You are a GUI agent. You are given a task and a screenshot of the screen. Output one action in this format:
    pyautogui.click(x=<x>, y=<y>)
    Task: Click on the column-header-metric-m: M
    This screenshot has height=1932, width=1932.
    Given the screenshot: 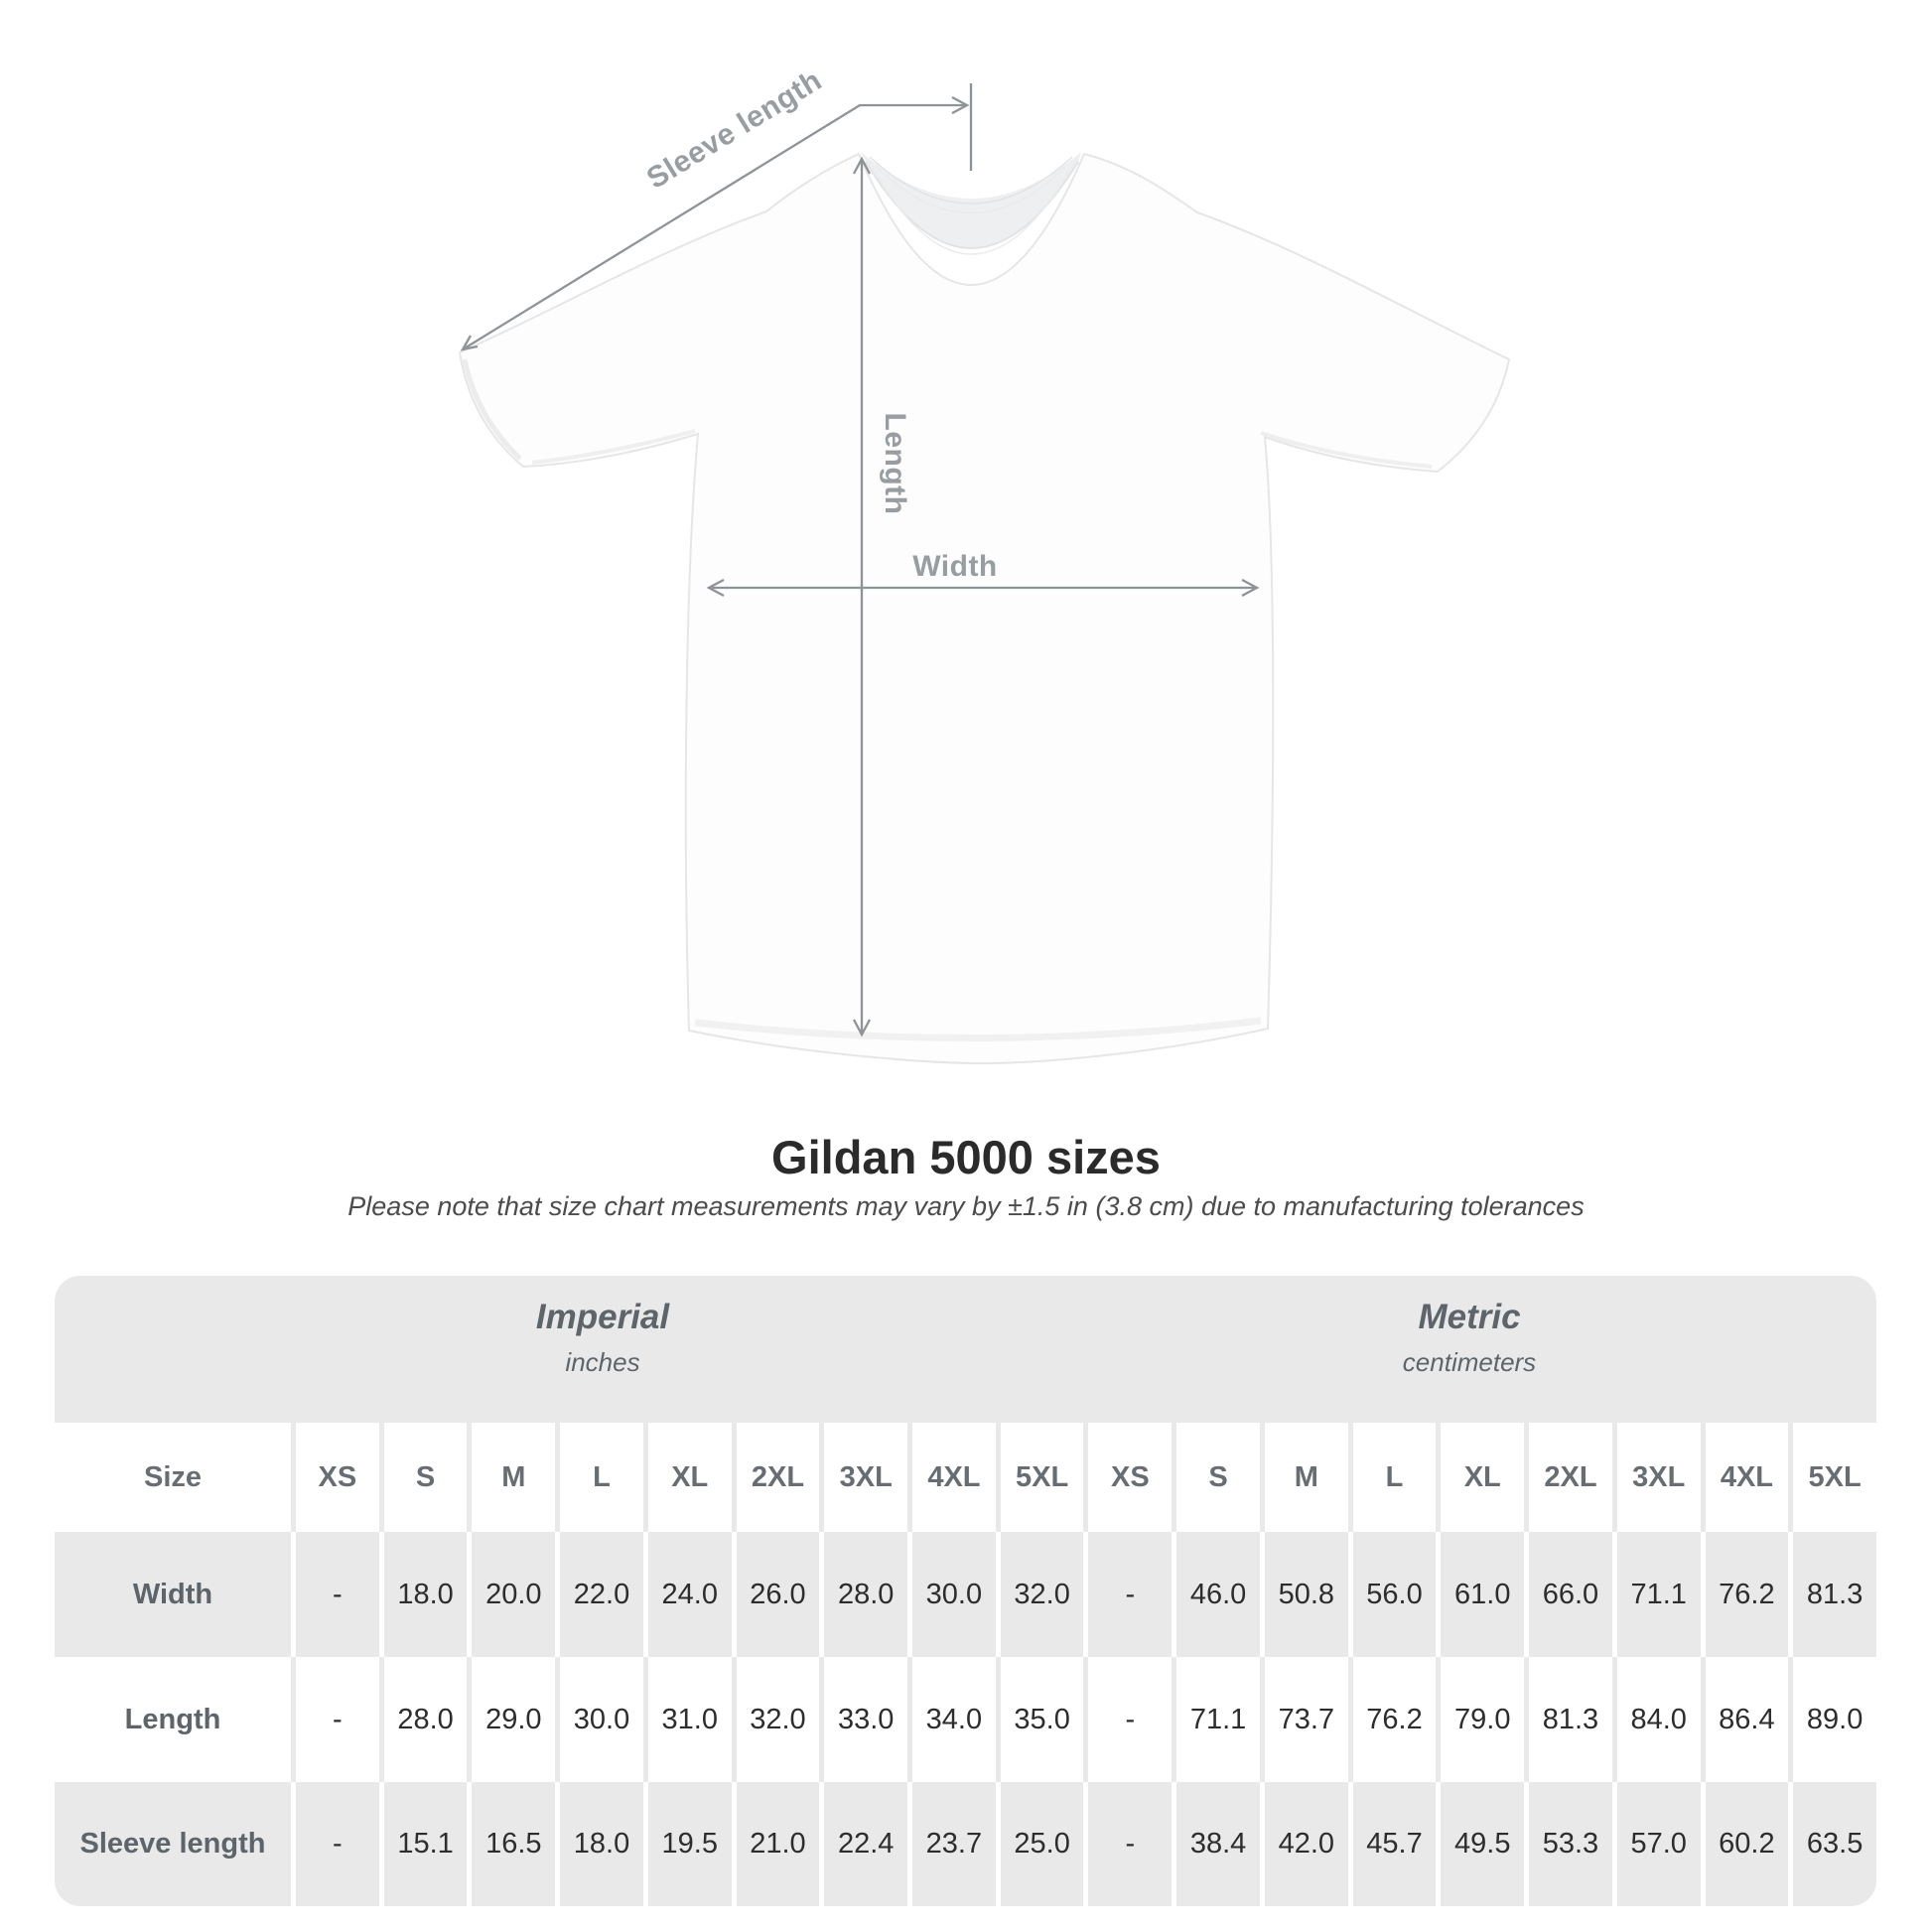 What is the action you would take?
    pyautogui.click(x=1306, y=1478)
    